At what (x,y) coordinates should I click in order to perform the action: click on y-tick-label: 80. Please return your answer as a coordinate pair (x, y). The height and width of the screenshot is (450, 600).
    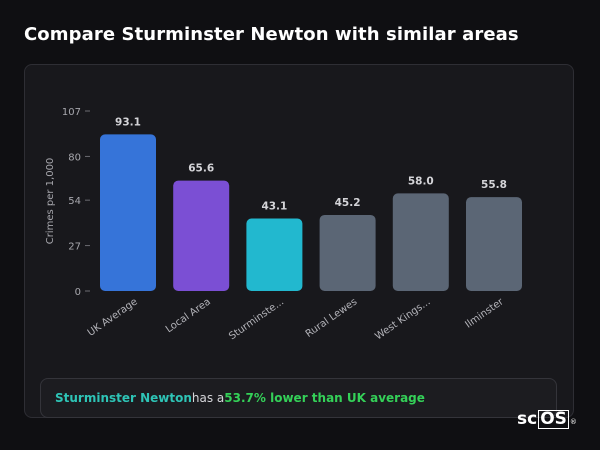
    Looking at the image, I should click on (74, 157).